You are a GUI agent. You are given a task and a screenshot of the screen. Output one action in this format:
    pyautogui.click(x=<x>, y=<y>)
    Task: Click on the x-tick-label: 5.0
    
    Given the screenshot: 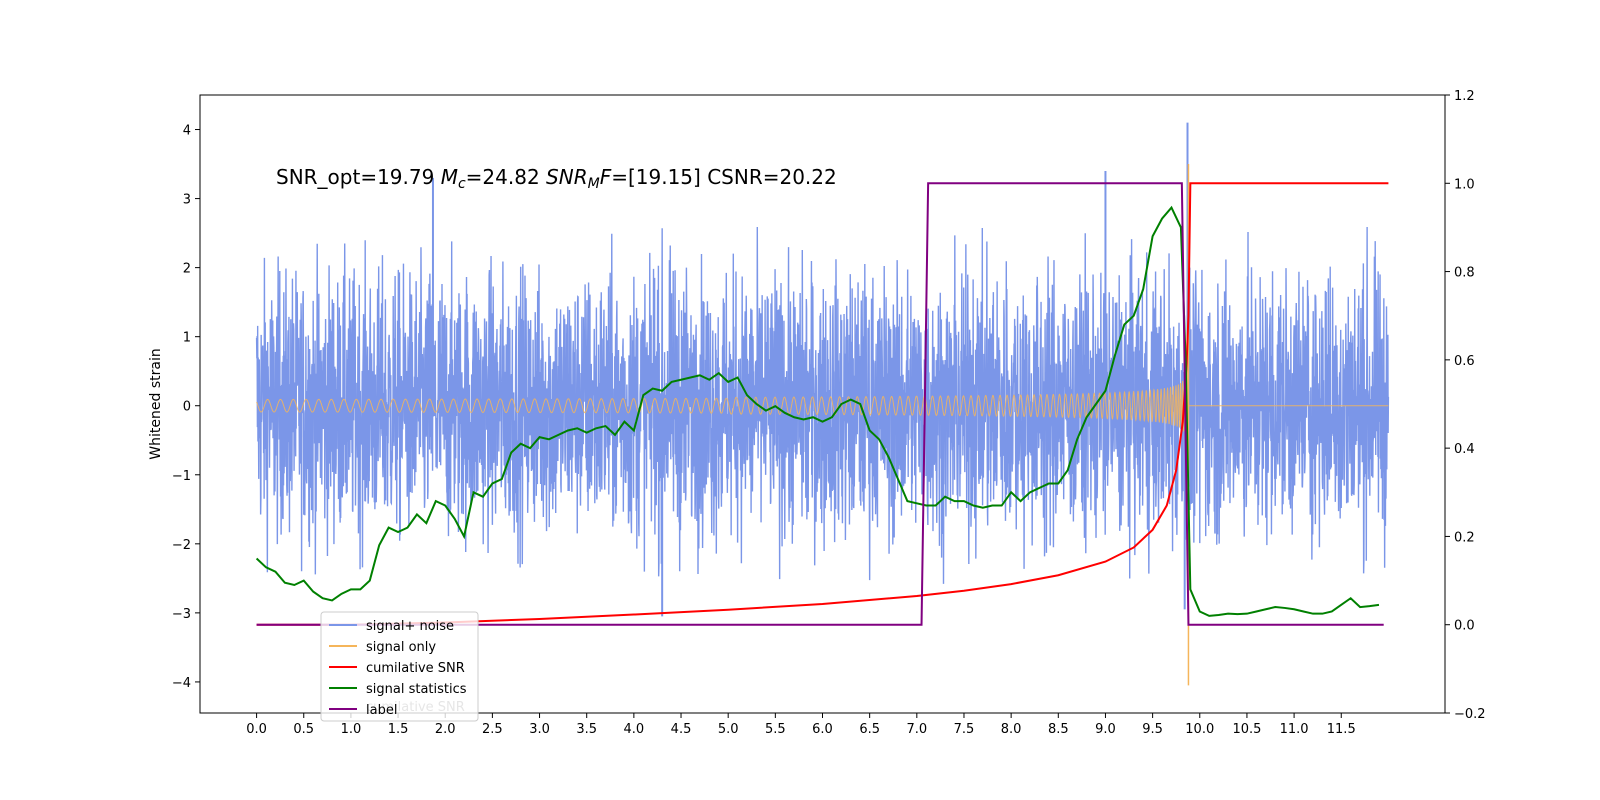 What is the action you would take?
    pyautogui.click(x=728, y=729)
    